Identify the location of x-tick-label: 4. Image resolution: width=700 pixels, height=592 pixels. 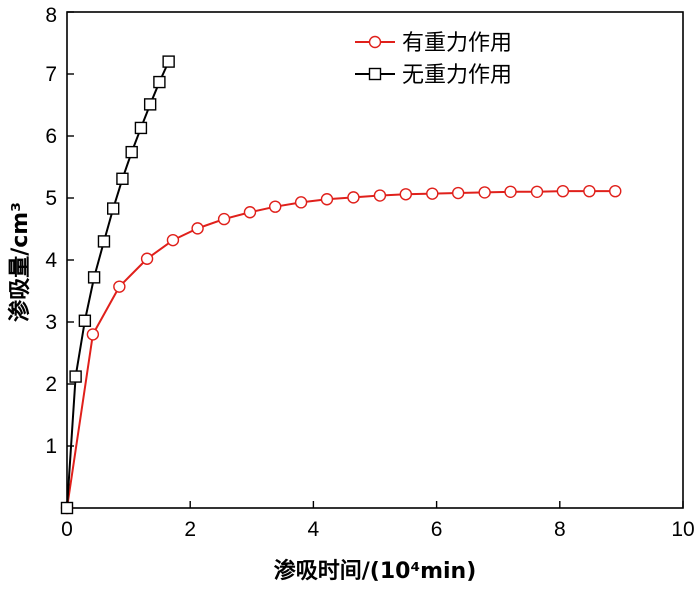
(314, 529).